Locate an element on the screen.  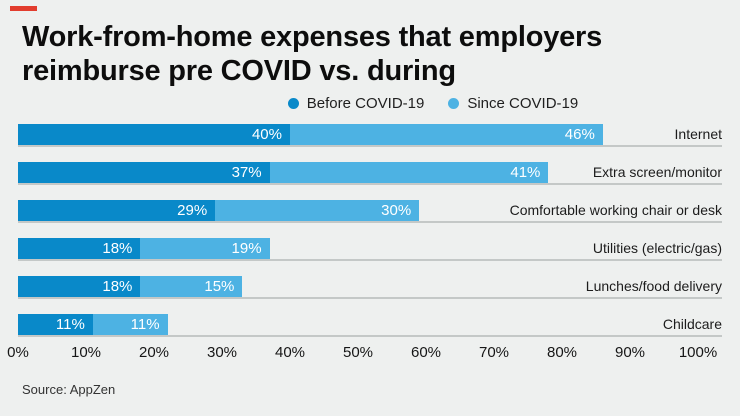
legend-label-since: Since COVID-19 is located at coordinates (523, 103).